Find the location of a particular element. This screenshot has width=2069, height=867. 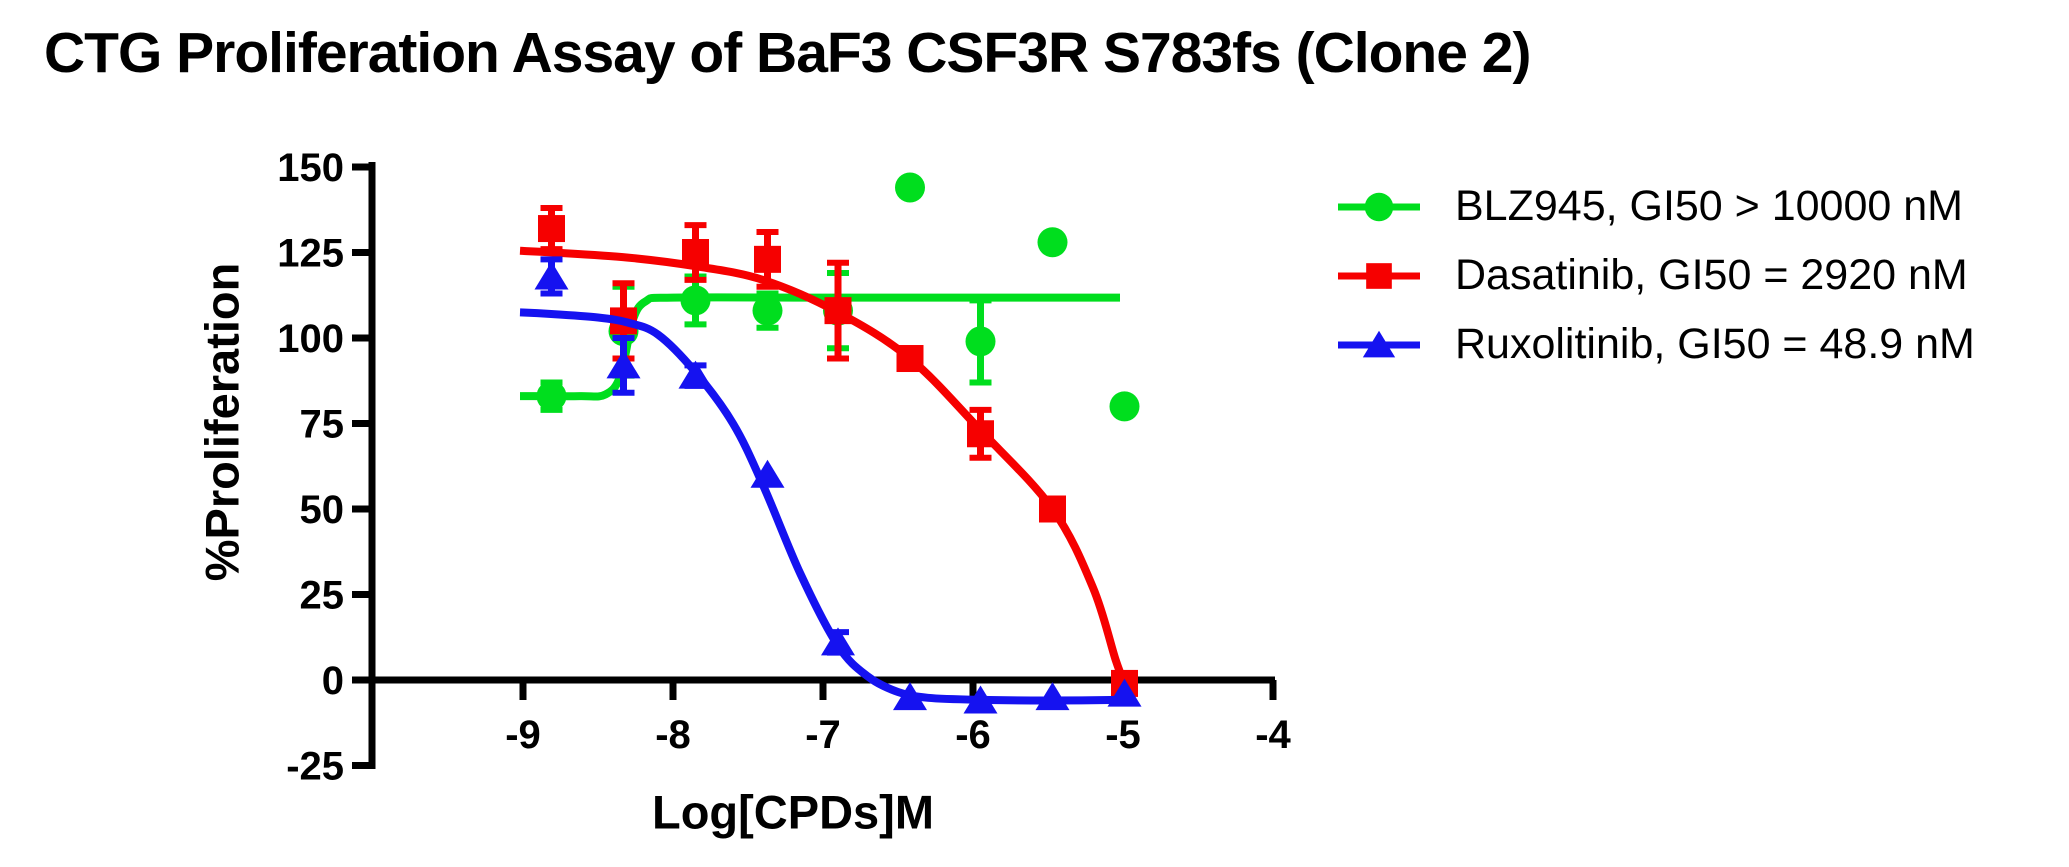

x-tick-label: -8 is located at coordinates (673, 735).